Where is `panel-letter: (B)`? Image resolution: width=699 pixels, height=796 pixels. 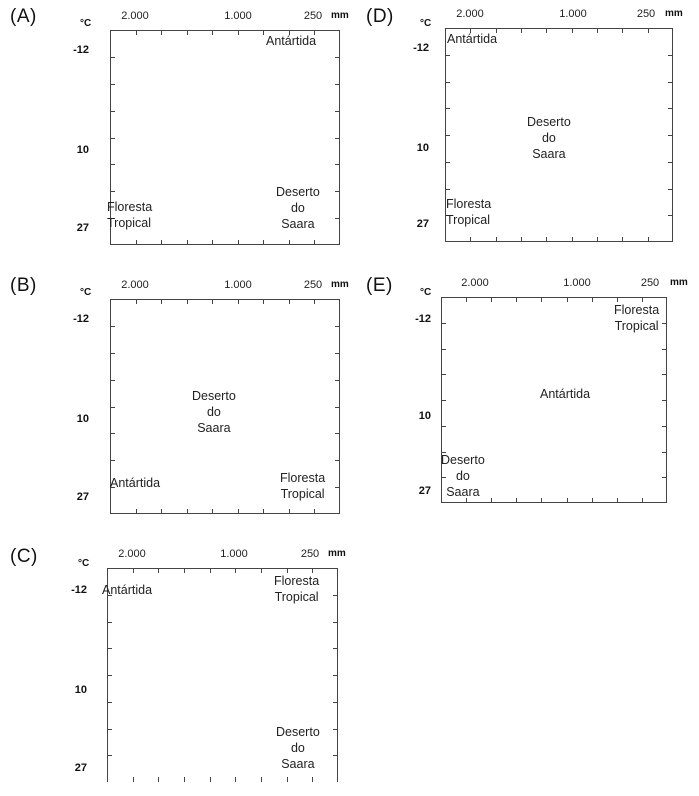 panel-letter: (B) is located at coordinates (23, 285).